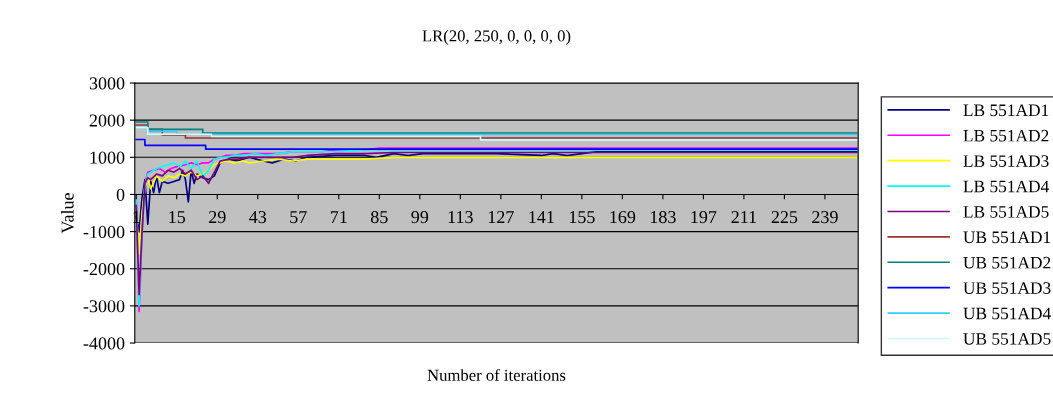 The width and height of the screenshot is (1053, 405). What do you see at coordinates (744, 217) in the screenshot?
I see `x-tick-label: 211` at bounding box center [744, 217].